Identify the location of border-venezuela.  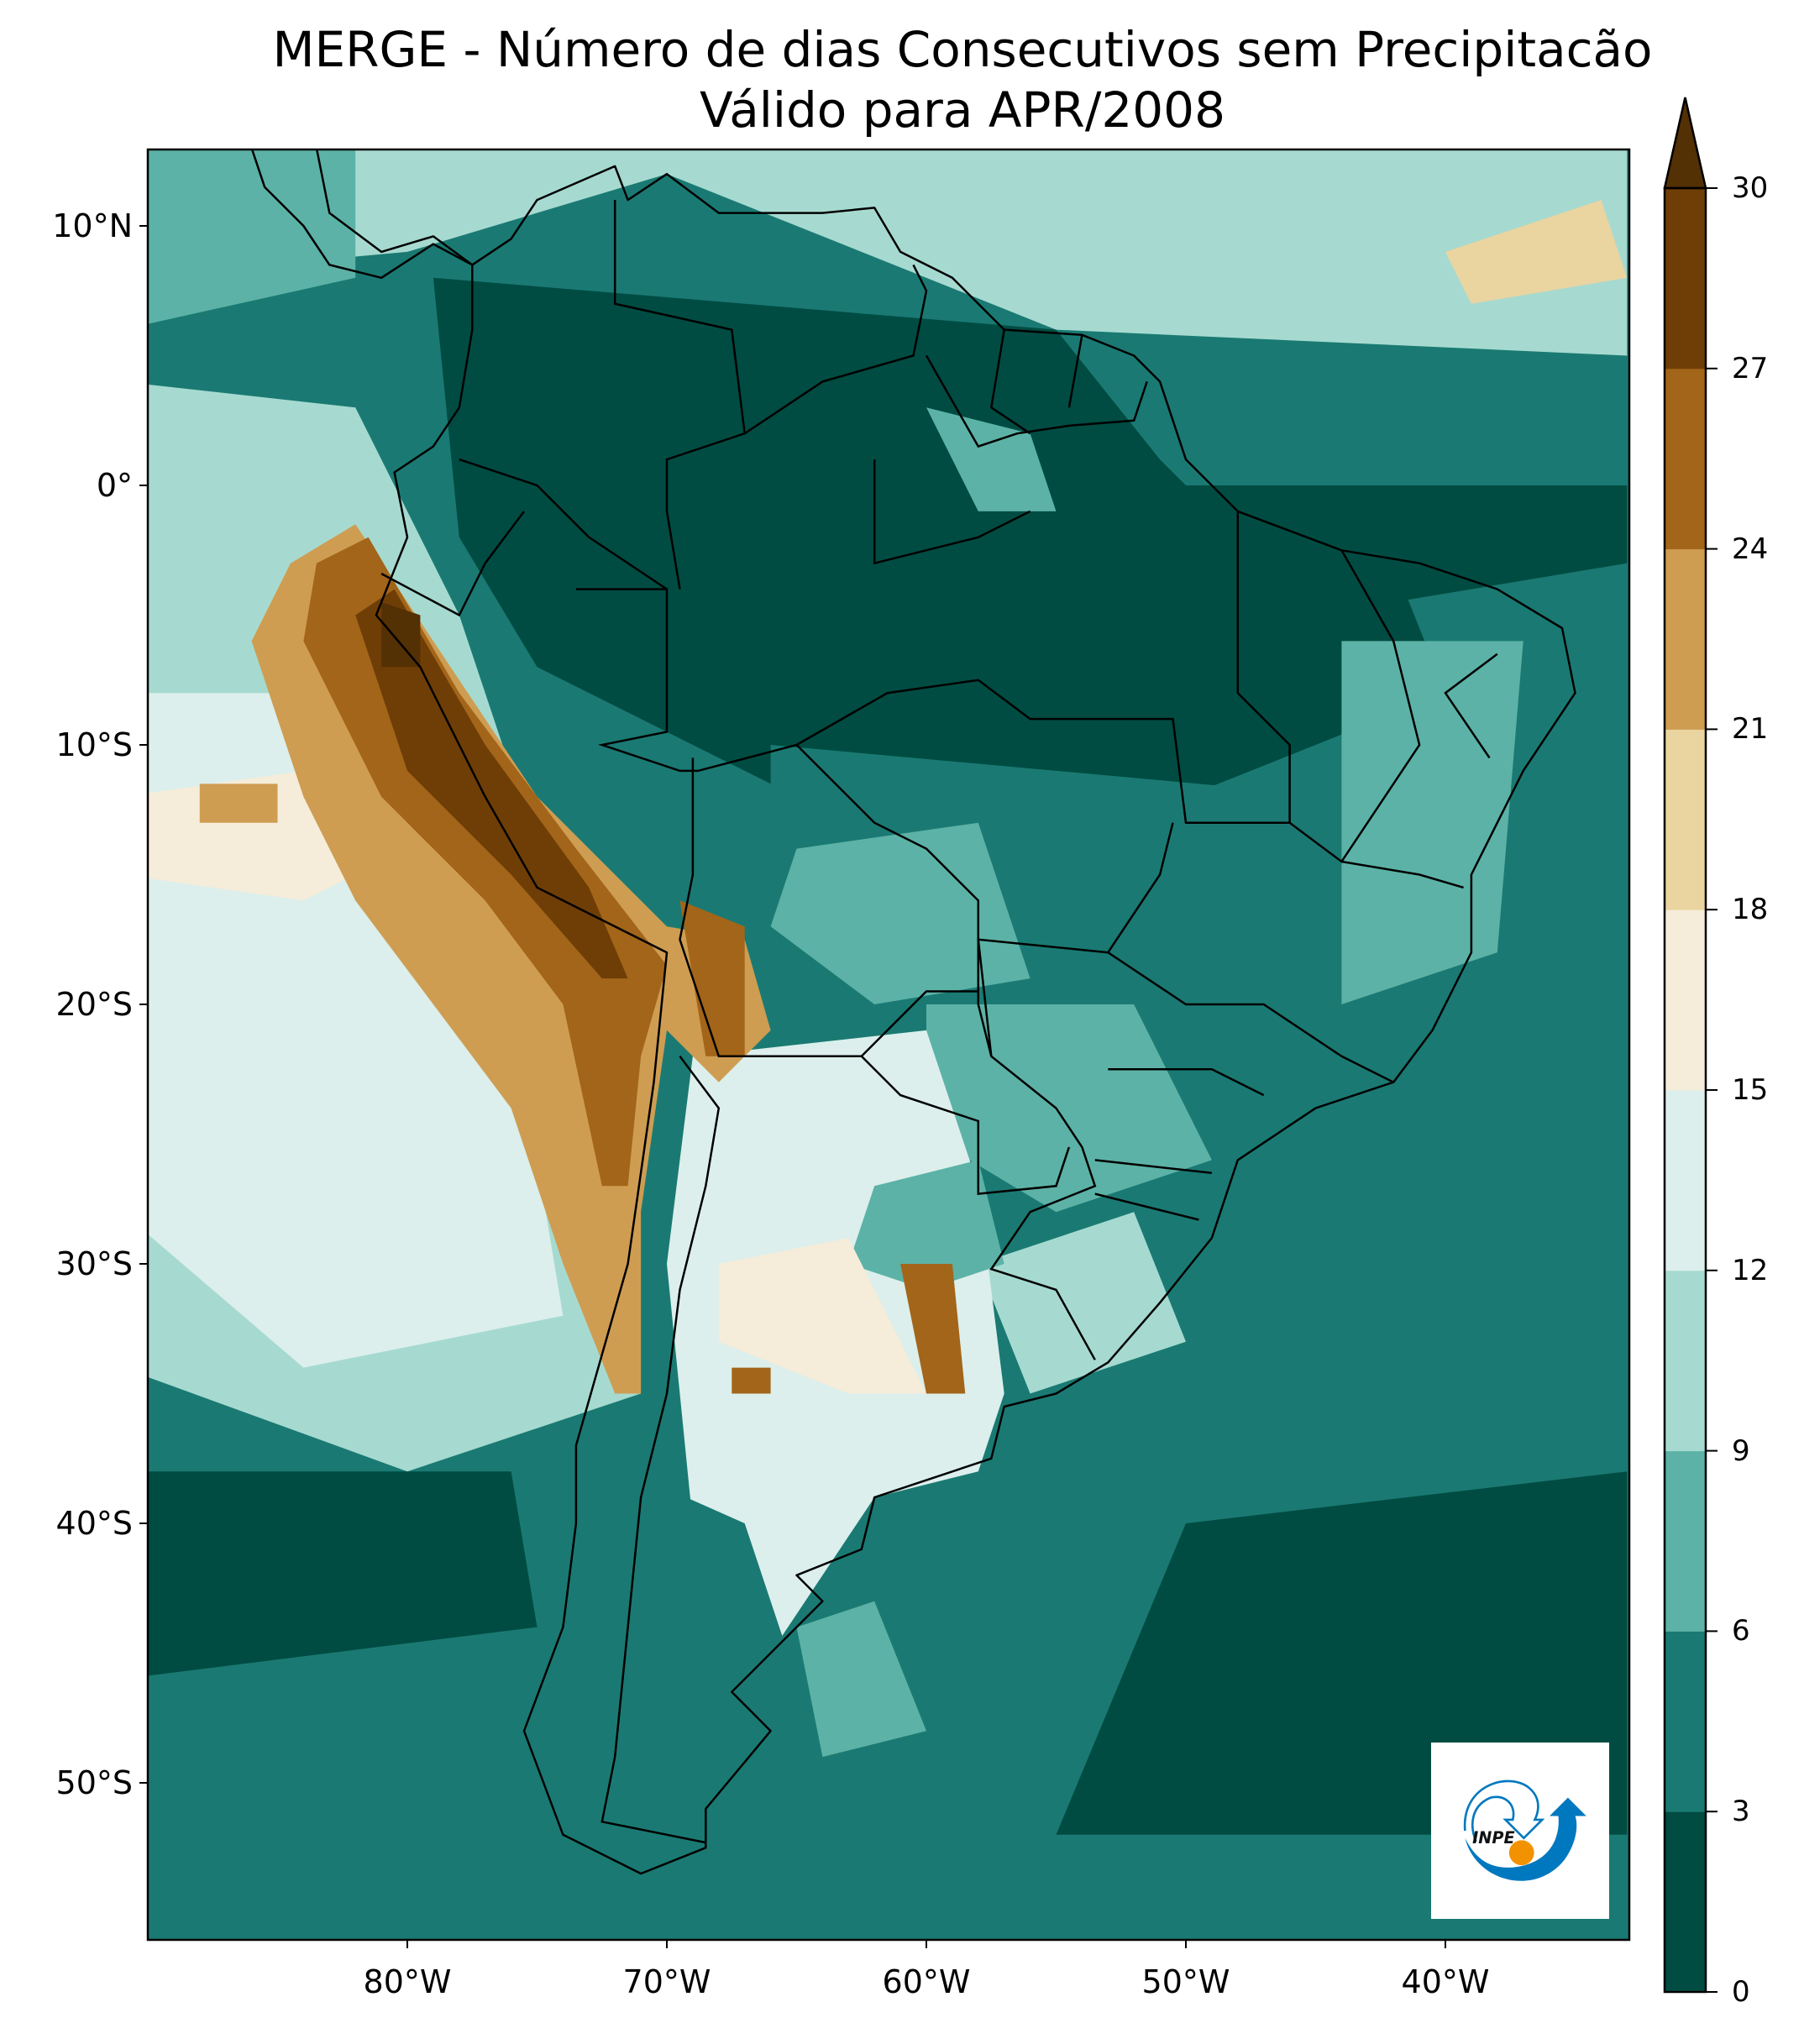
(836, 349).